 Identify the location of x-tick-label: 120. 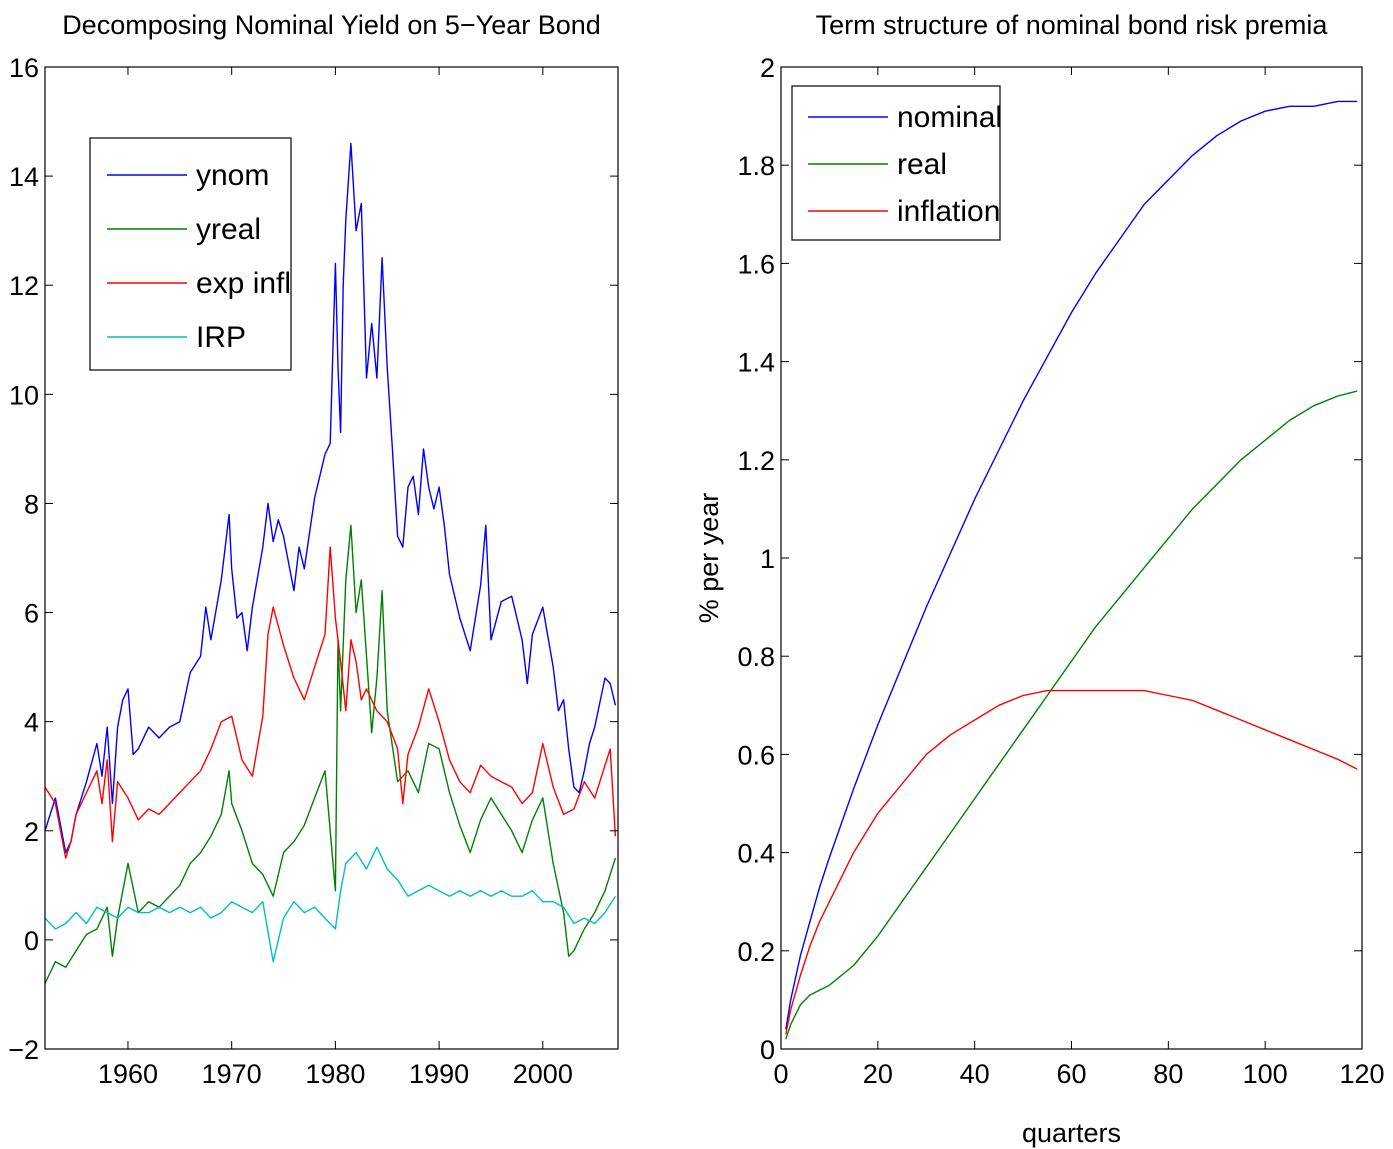
(1361, 1074).